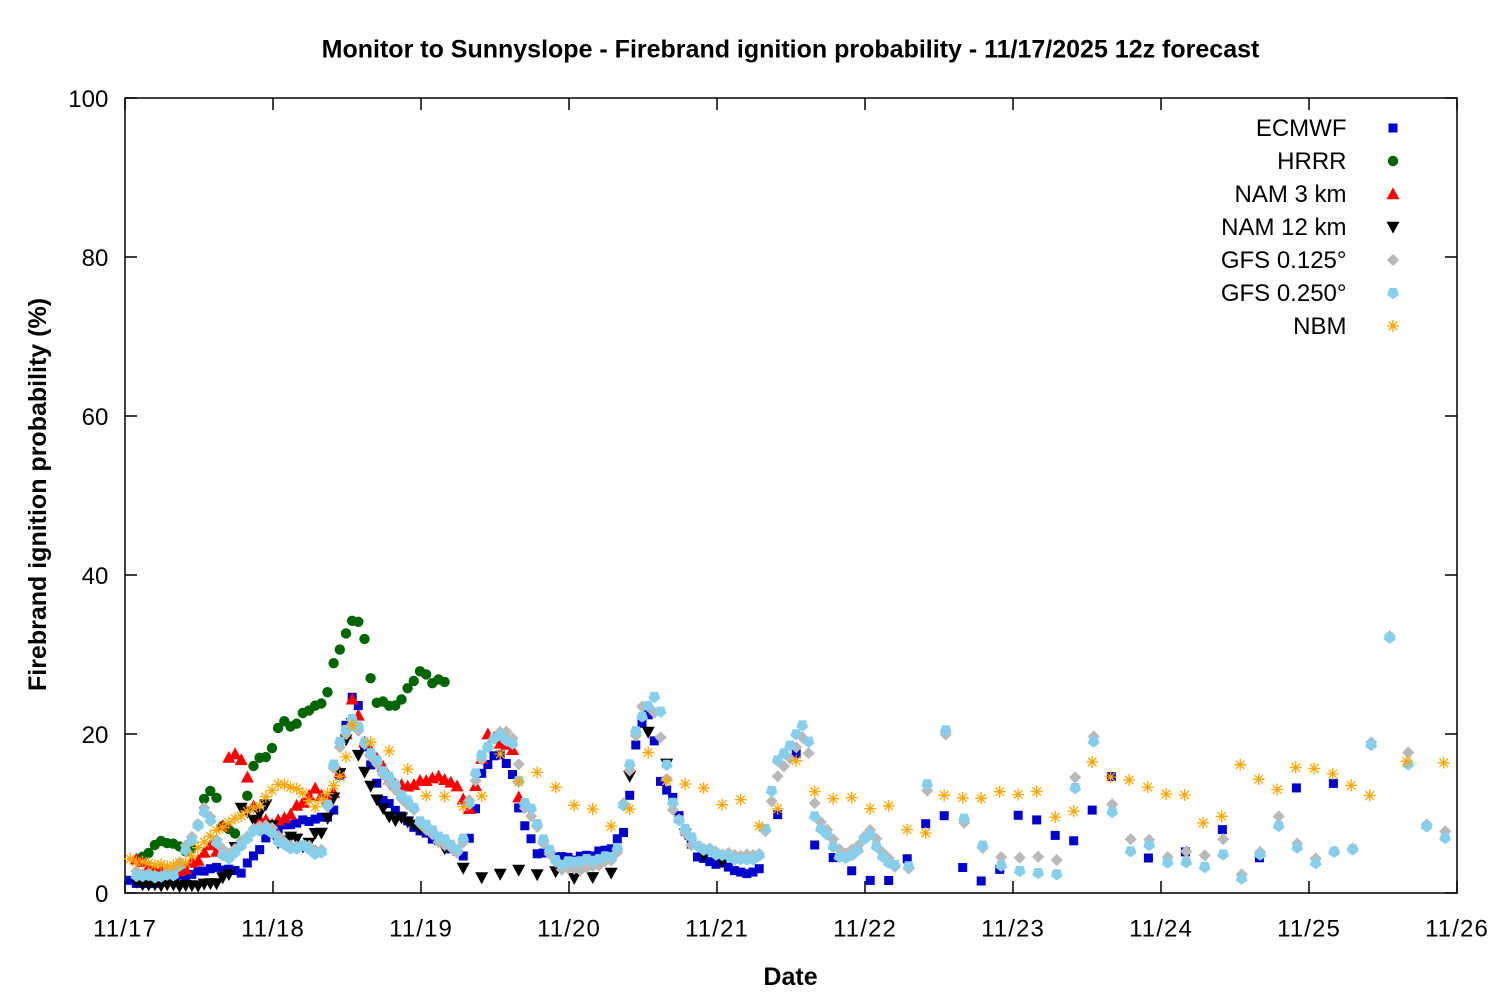 The height and width of the screenshot is (1005, 1500). Describe the element at coordinates (790, 977) in the screenshot. I see `svg-text: Date` at that location.